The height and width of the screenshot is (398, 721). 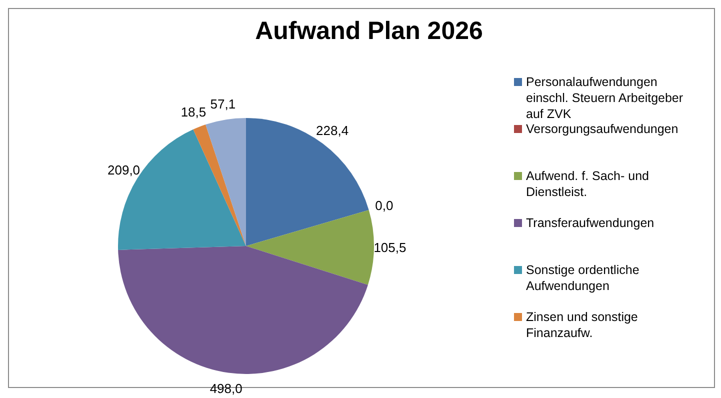 What do you see at coordinates (602, 129) in the screenshot?
I see `legend-label: Versorgungsaufwendungen` at bounding box center [602, 129].